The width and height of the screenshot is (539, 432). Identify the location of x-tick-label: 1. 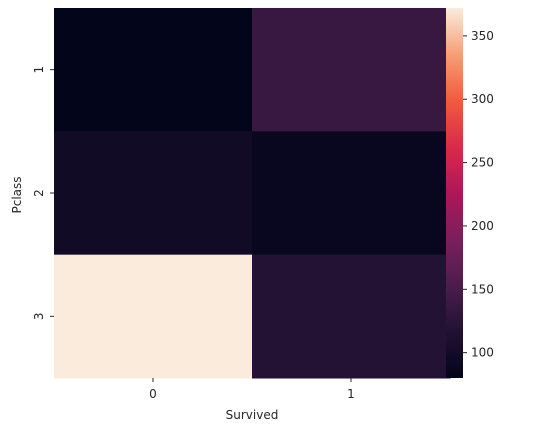
(351, 394).